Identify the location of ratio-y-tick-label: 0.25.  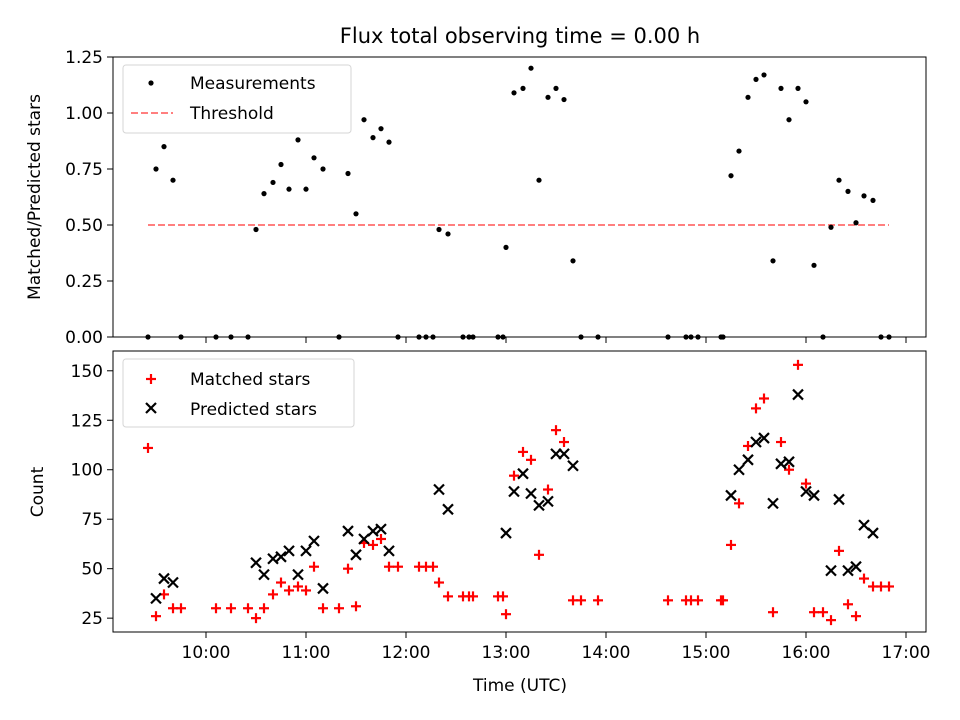
(84, 282).